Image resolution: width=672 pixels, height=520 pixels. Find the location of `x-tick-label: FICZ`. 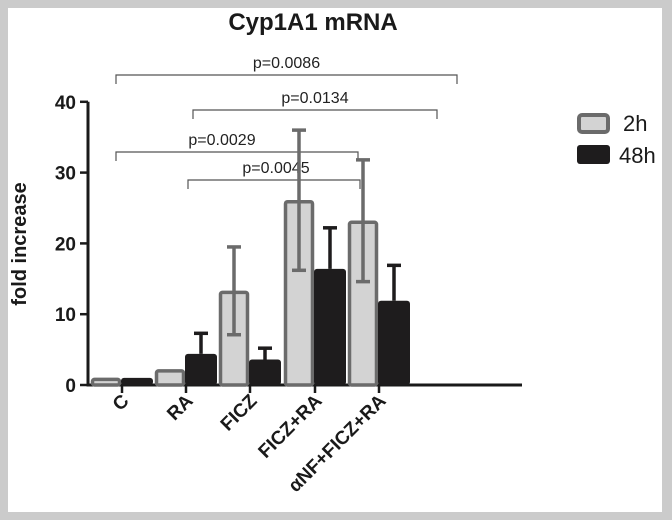

x-tick-label: FICZ is located at coordinates (239, 412).